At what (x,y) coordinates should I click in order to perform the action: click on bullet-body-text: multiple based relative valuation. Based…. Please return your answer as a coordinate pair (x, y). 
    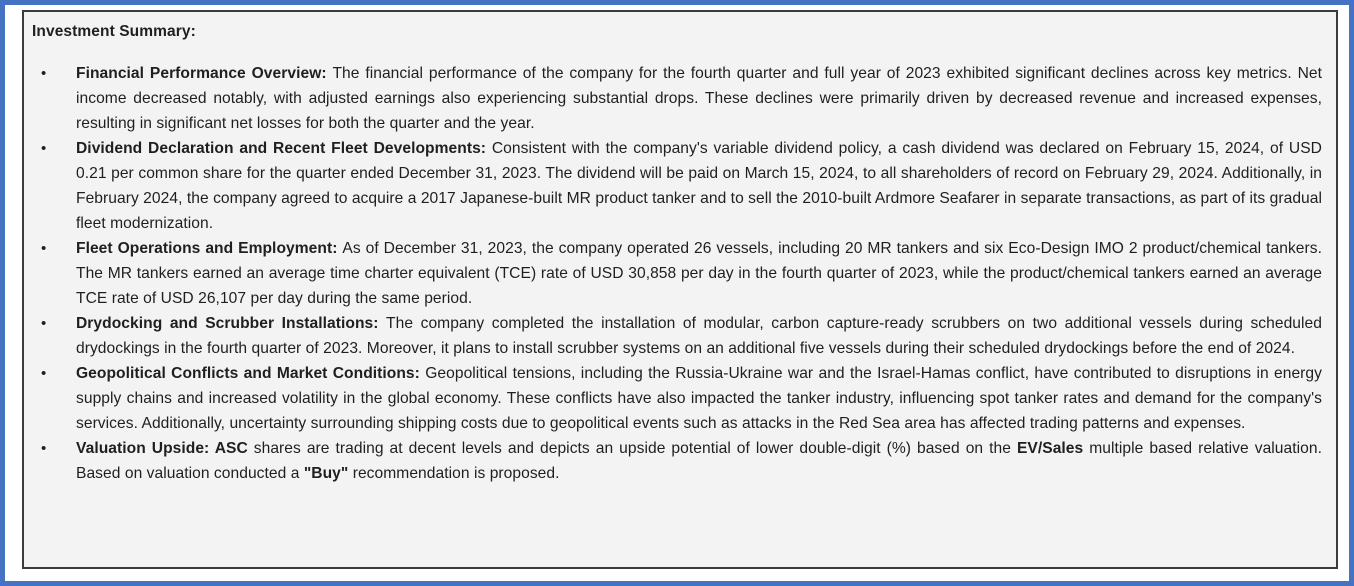
    Looking at the image, I should click on (699, 461).